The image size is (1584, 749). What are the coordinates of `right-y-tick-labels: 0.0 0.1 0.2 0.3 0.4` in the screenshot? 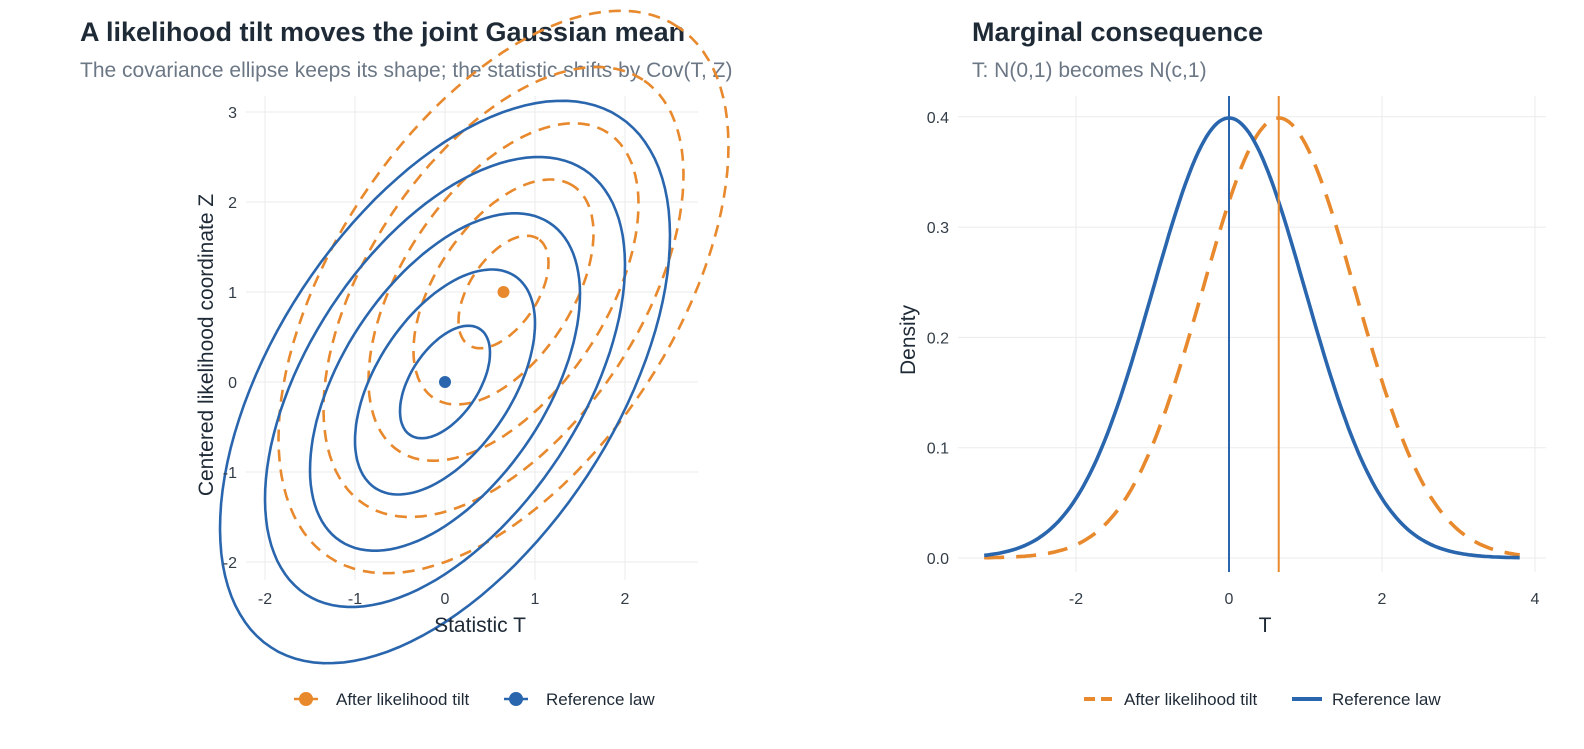 It's located at (938, 339).